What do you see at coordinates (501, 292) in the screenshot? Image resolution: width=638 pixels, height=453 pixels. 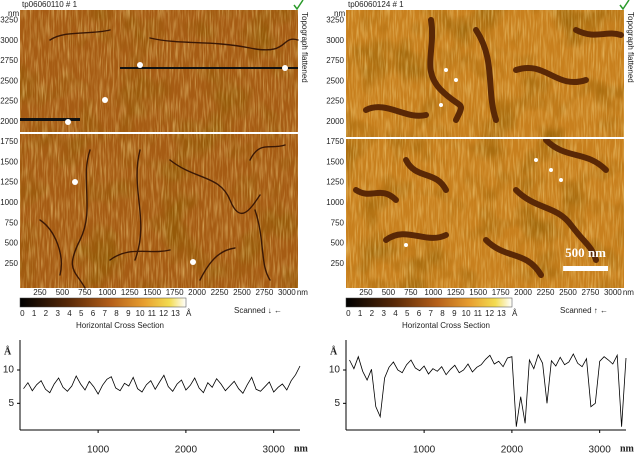 I see `x-tick-label: 1750` at bounding box center [501, 292].